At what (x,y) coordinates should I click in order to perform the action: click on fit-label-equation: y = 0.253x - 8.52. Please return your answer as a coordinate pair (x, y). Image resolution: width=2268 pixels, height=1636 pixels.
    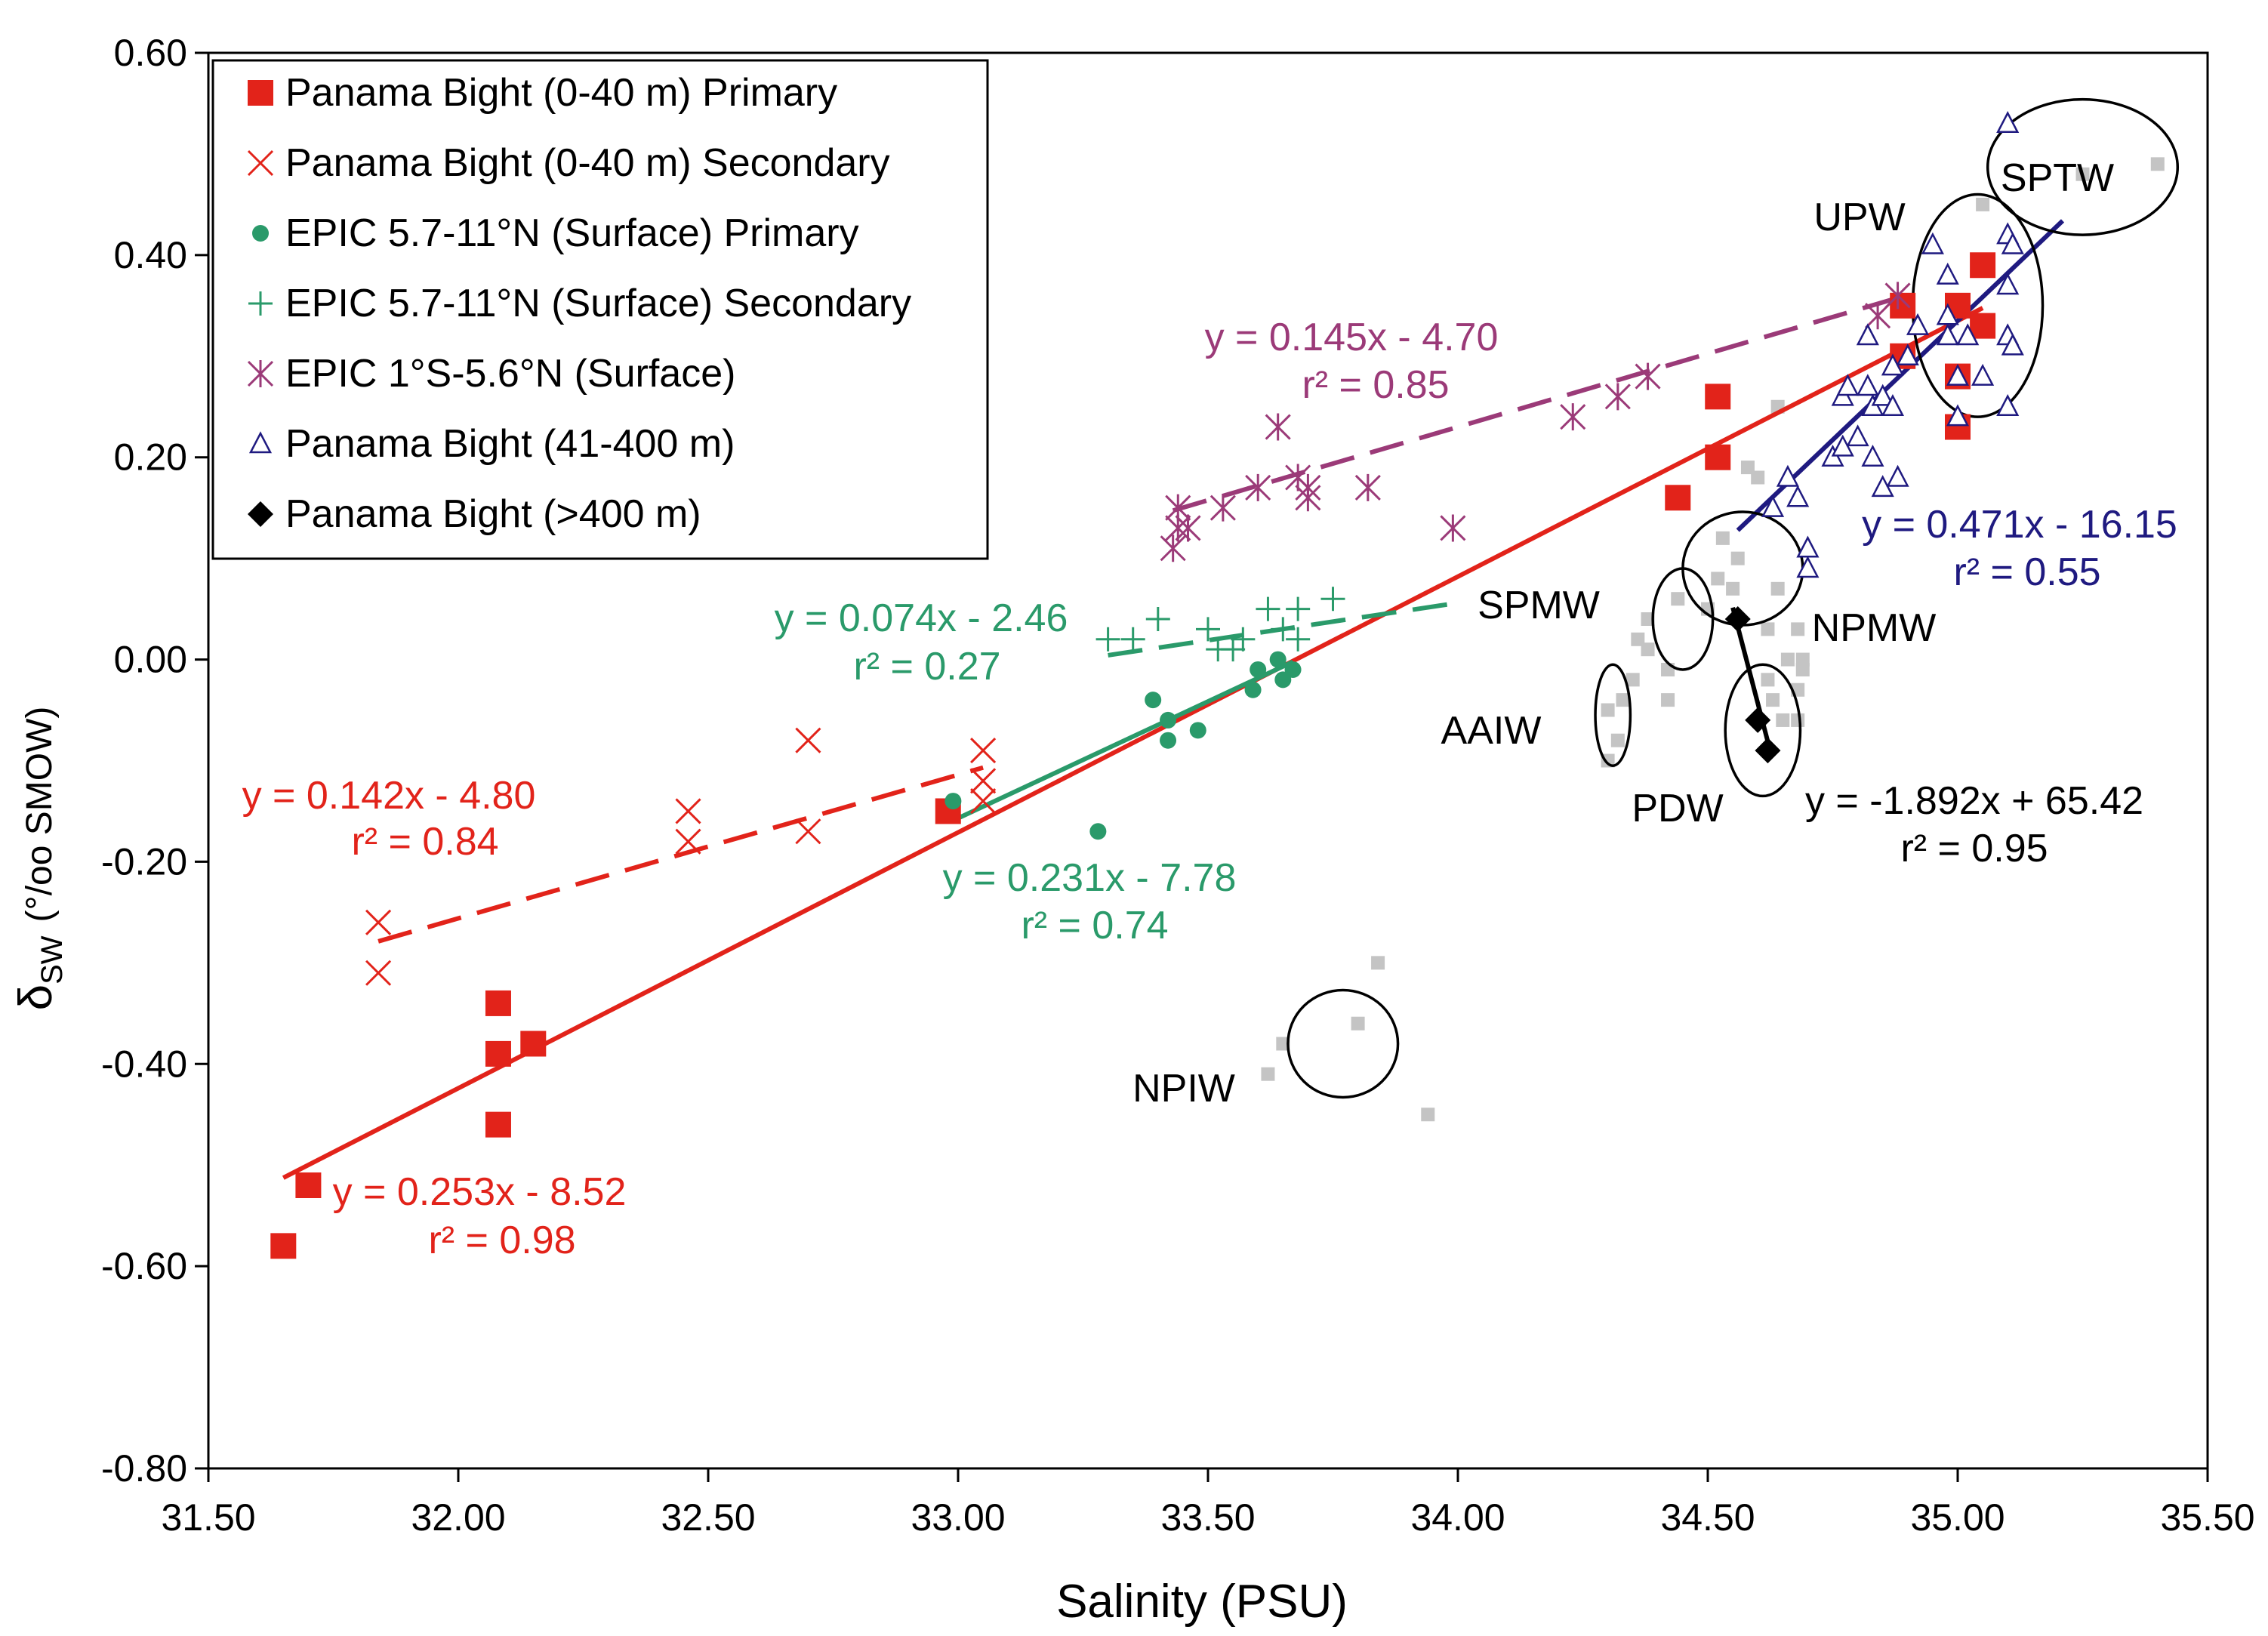
    Looking at the image, I should click on (480, 1192).